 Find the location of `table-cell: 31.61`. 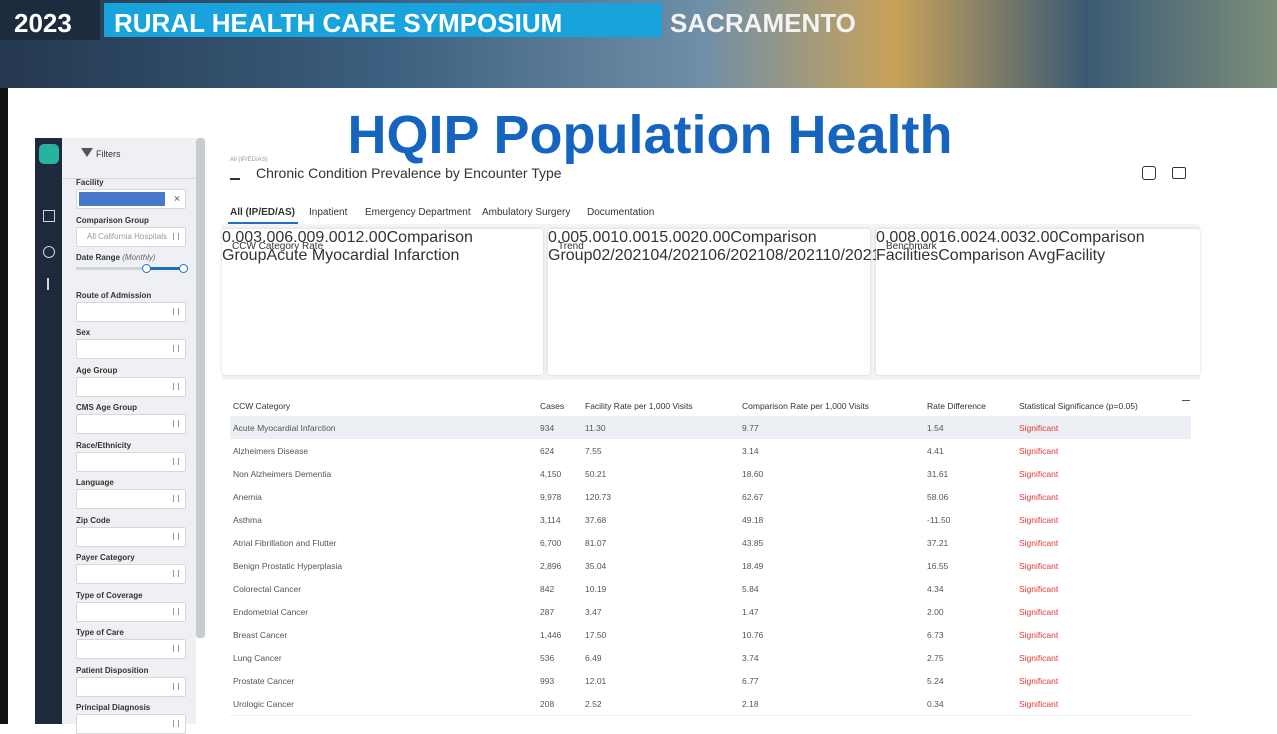

table-cell: 31.61 is located at coordinates (938, 474).